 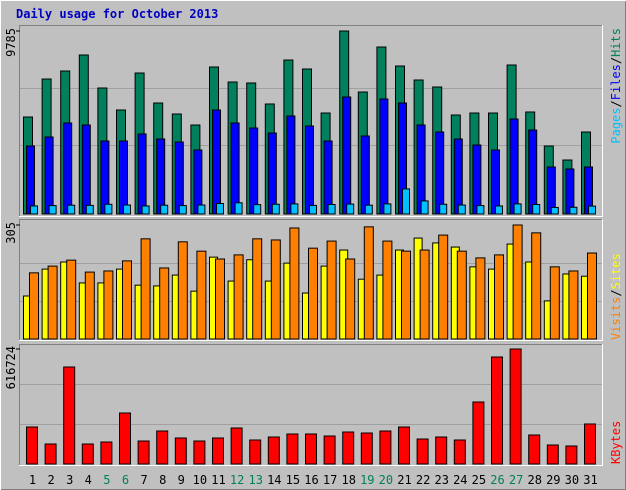 I want to click on x-tick-label: 13, so click(x=255, y=480).